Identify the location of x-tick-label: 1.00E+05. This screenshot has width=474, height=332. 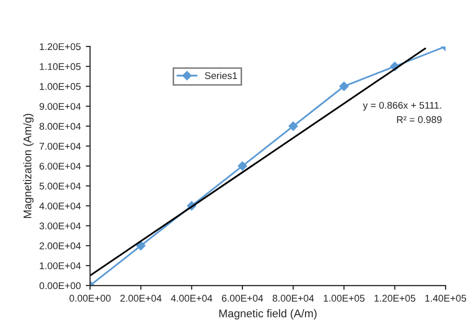
(344, 298).